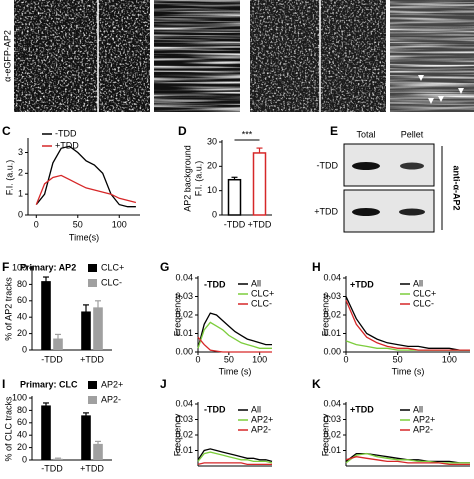 The width and height of the screenshot is (474, 479). Describe the element at coordinates (441, 89) in the screenshot. I see `arrowheads` at that location.